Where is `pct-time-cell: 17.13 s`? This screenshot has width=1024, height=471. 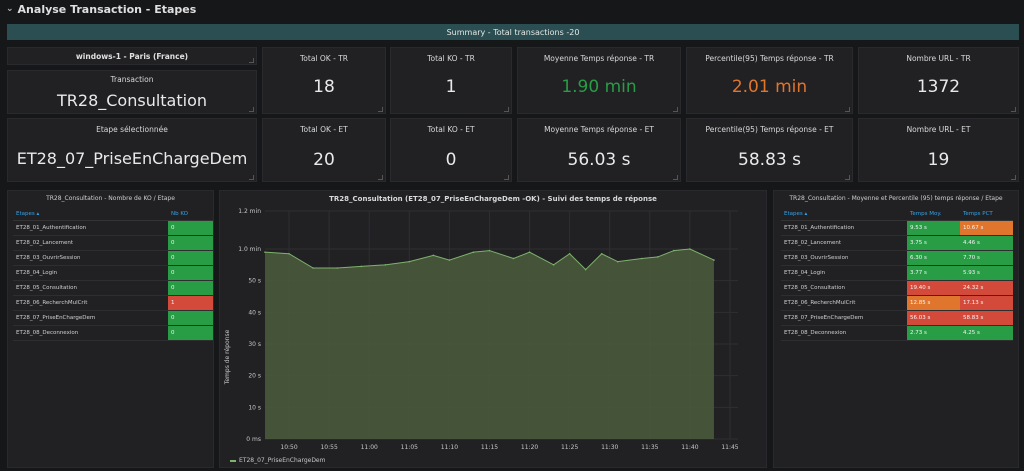
pct-time-cell: 17.13 s is located at coordinates (986, 303).